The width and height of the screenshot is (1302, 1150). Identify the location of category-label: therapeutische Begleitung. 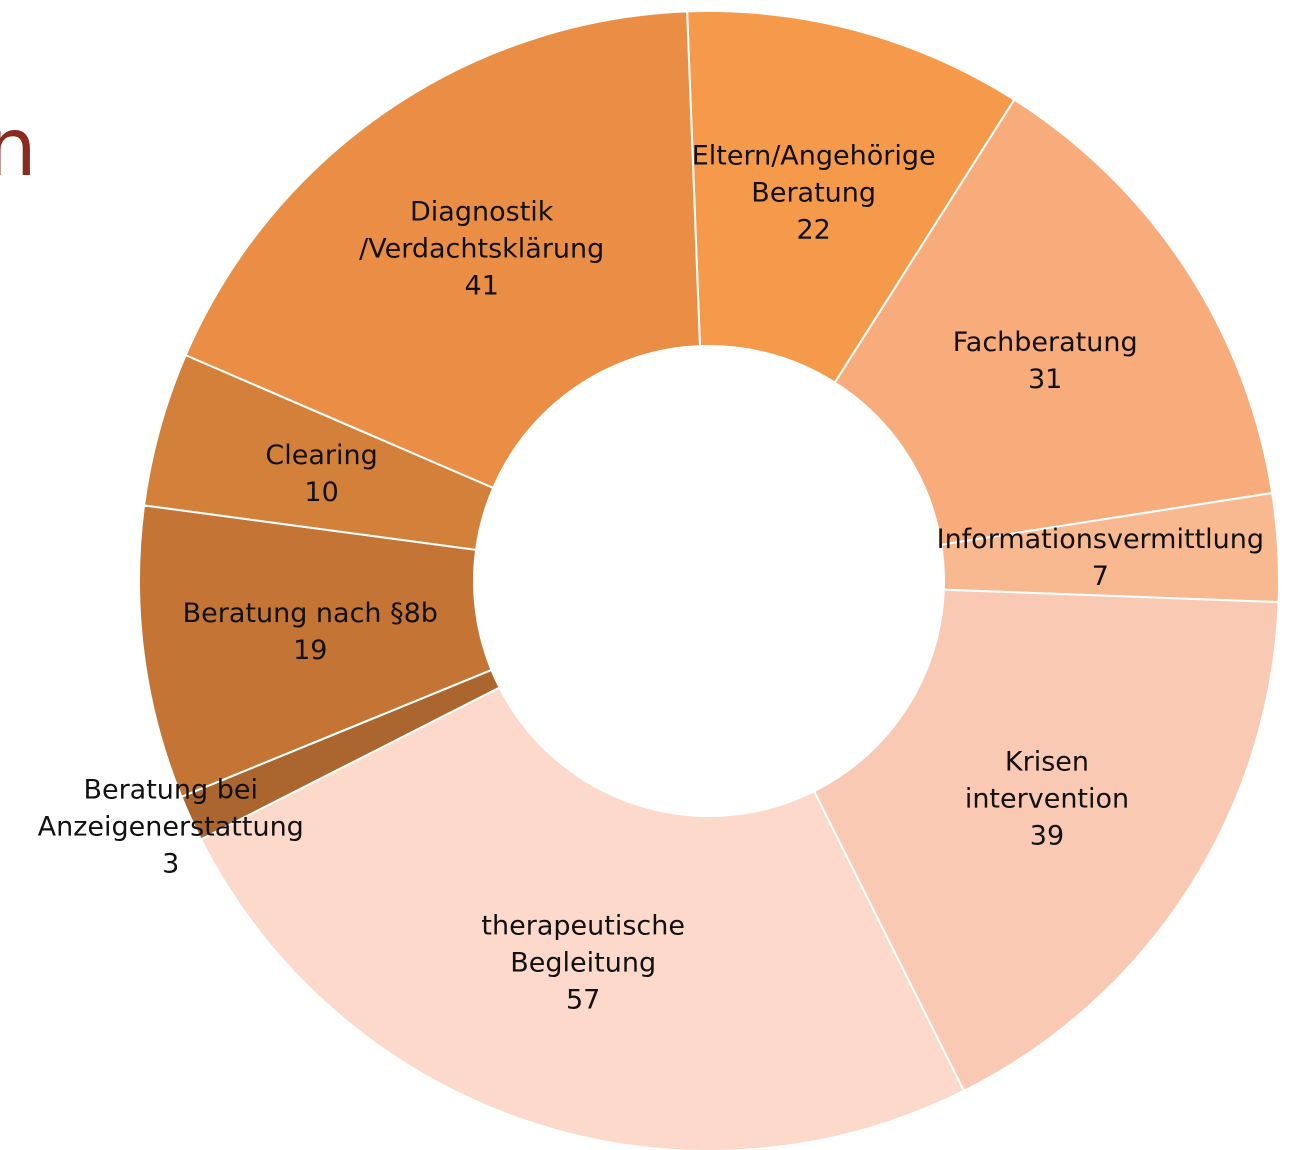
(583, 944).